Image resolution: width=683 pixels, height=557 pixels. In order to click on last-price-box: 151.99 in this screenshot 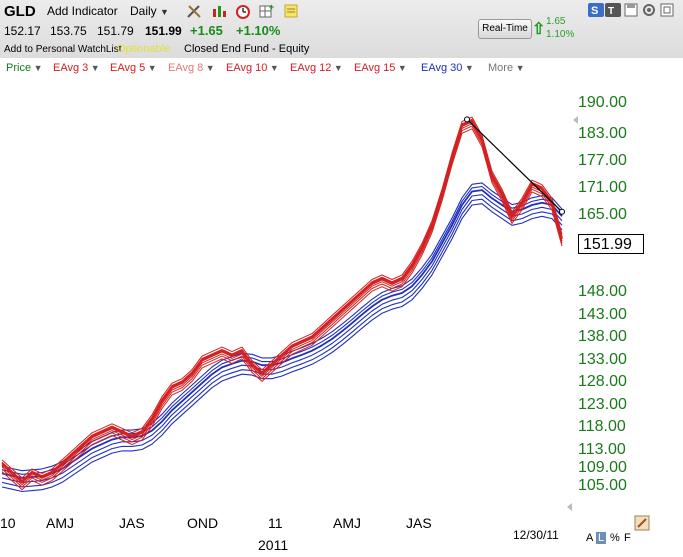, I will do `click(611, 244)`.